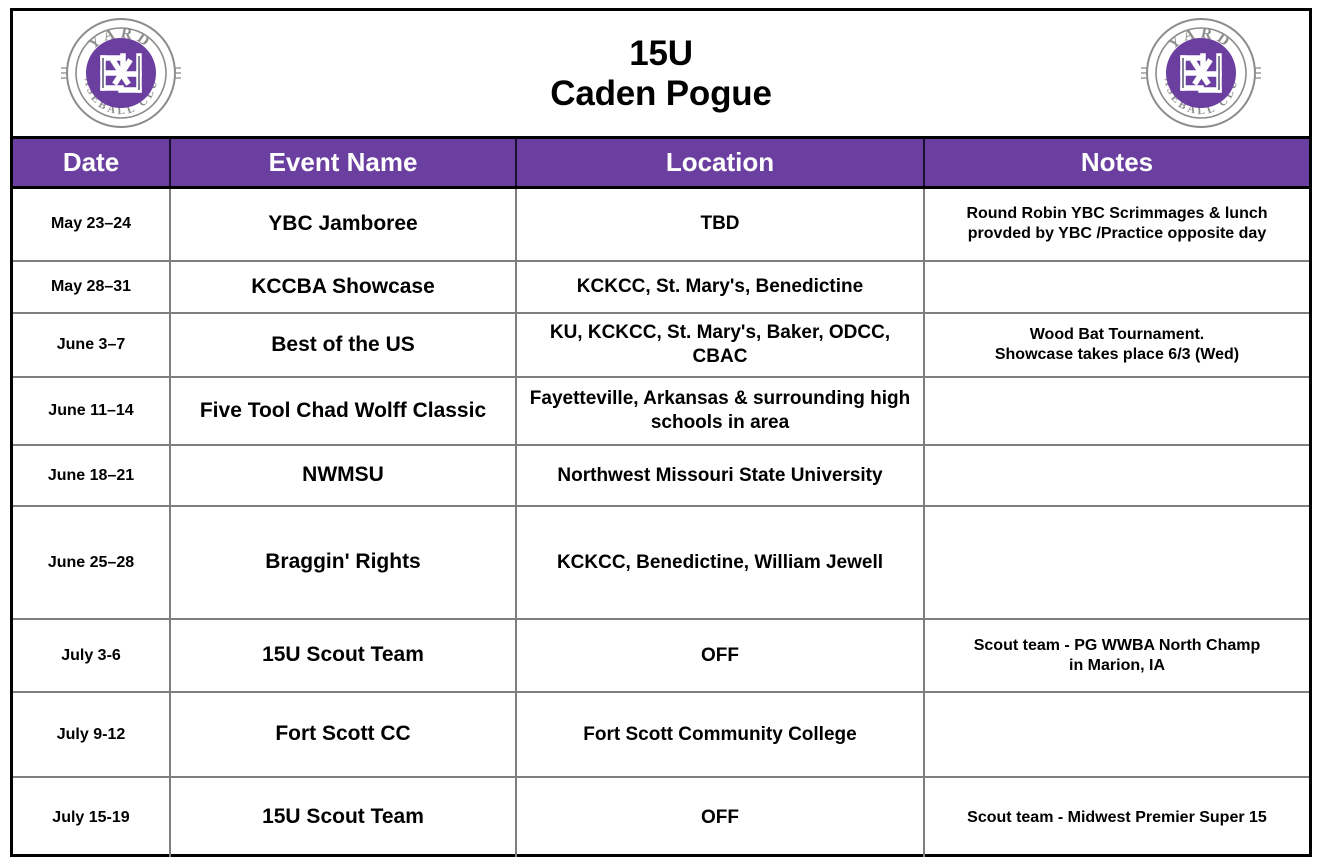  What do you see at coordinates (720, 476) in the screenshot?
I see `cell-location: Northwest Missouri State University` at bounding box center [720, 476].